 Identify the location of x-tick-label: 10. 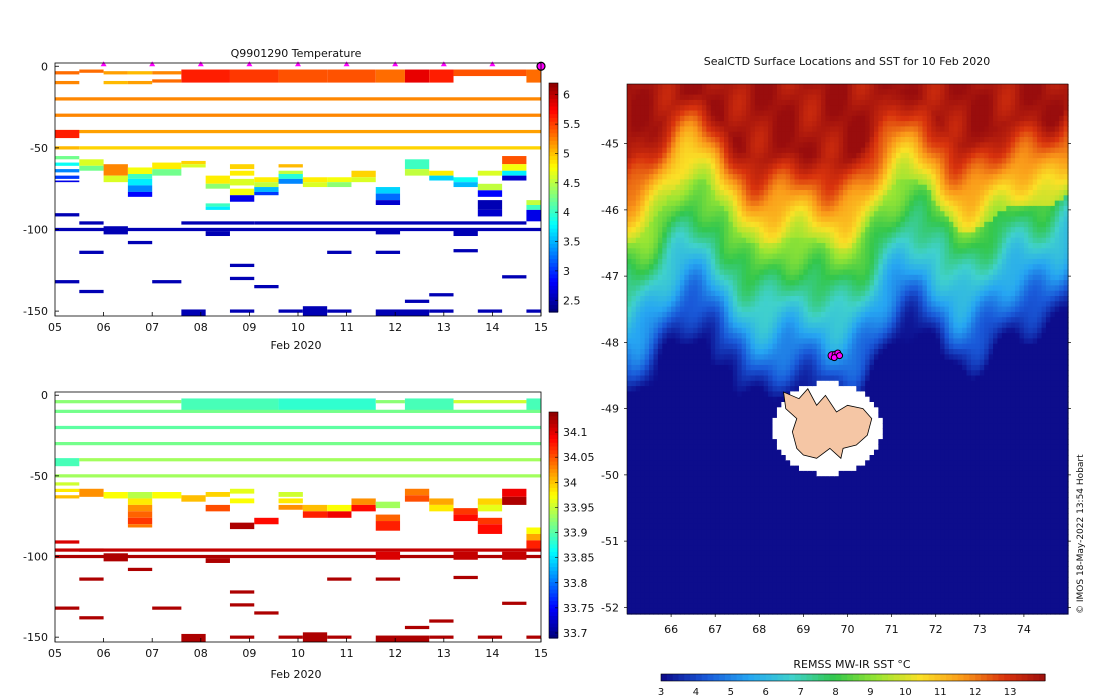
(298, 653).